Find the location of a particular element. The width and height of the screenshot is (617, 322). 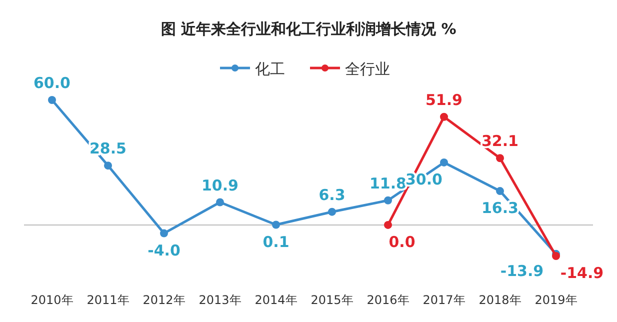

x-tick-label: 2011年 is located at coordinates (108, 300).